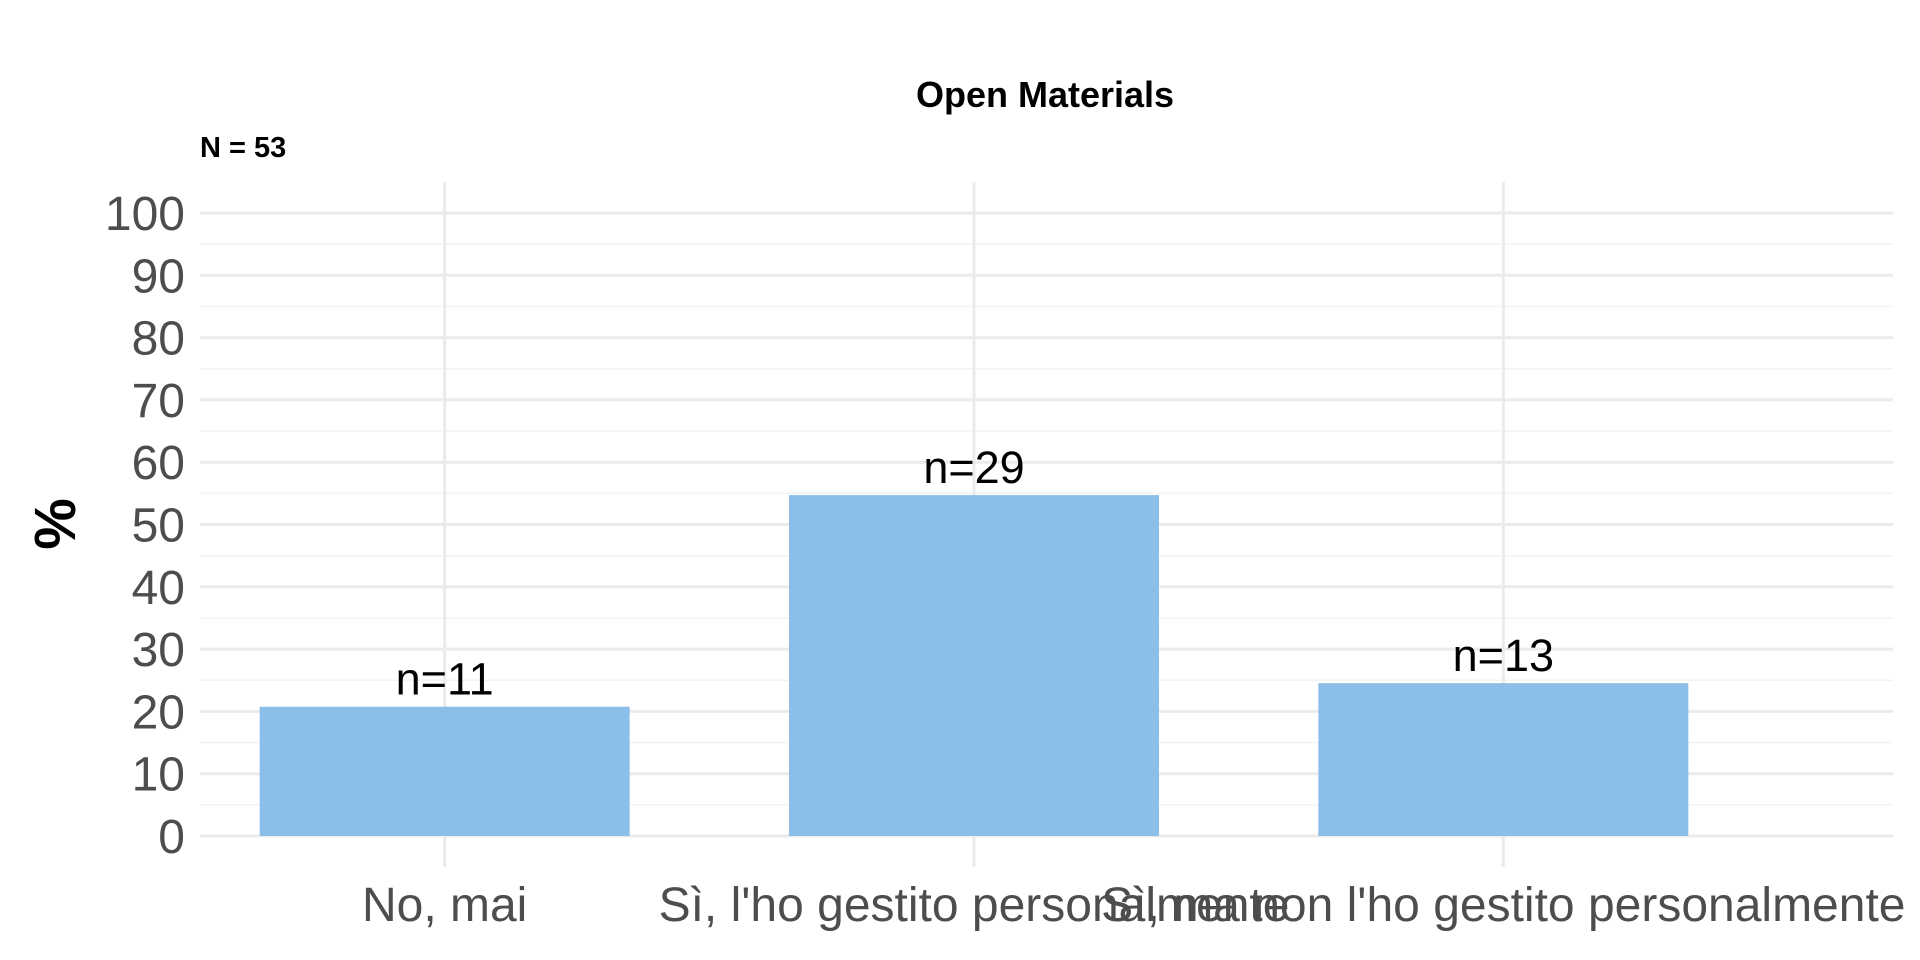 Image resolution: width=1920 pixels, height=960 pixels. What do you see at coordinates (171, 837) in the screenshot?
I see `y-tick-label: 0` at bounding box center [171, 837].